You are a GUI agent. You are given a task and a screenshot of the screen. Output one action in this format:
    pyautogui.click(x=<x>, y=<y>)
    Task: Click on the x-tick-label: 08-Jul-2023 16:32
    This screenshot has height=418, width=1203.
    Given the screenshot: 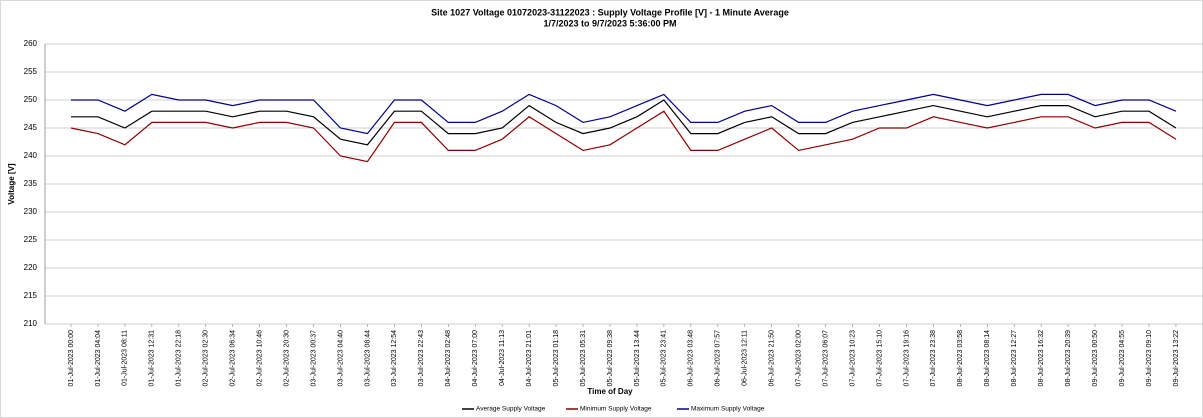 What is the action you would take?
    pyautogui.click(x=1041, y=358)
    